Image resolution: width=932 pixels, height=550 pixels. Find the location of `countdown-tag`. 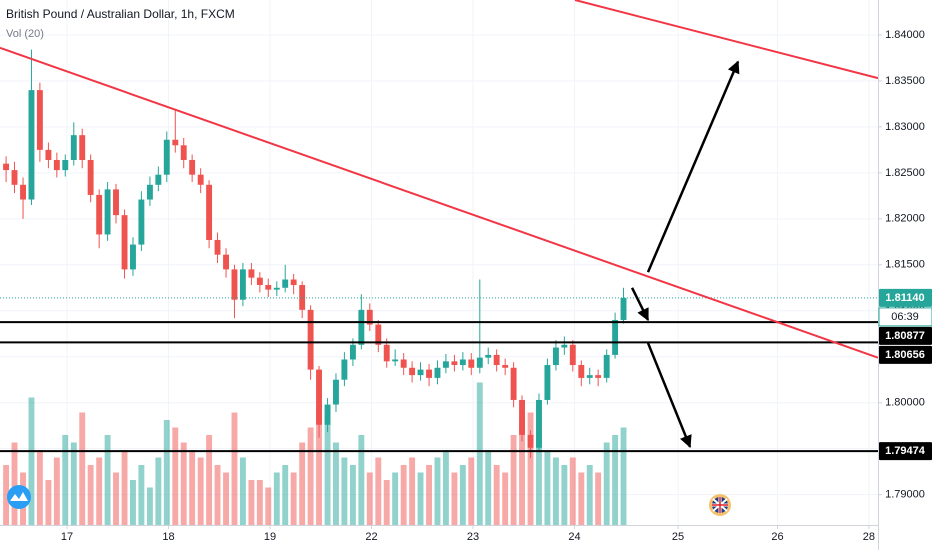

countdown-tag is located at coordinates (905, 317).